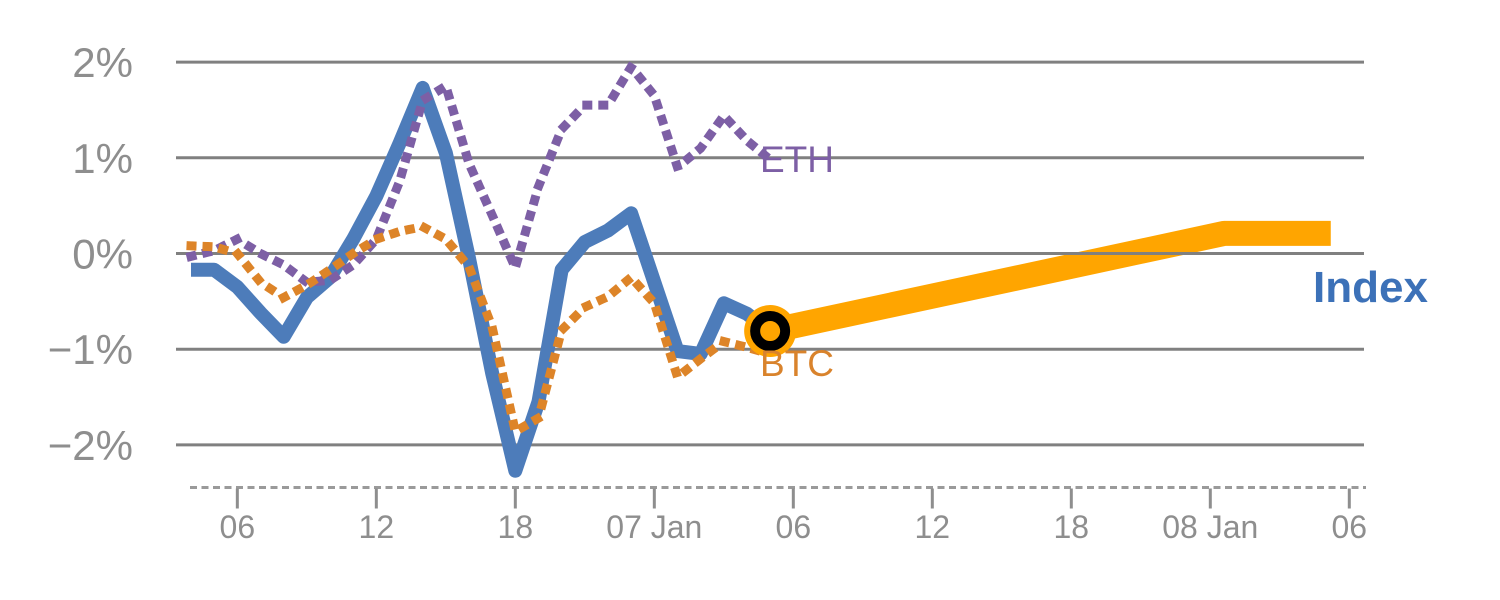 This screenshot has height=600, width=1500. I want to click on y-tick-label: −2%, so click(90, 445).